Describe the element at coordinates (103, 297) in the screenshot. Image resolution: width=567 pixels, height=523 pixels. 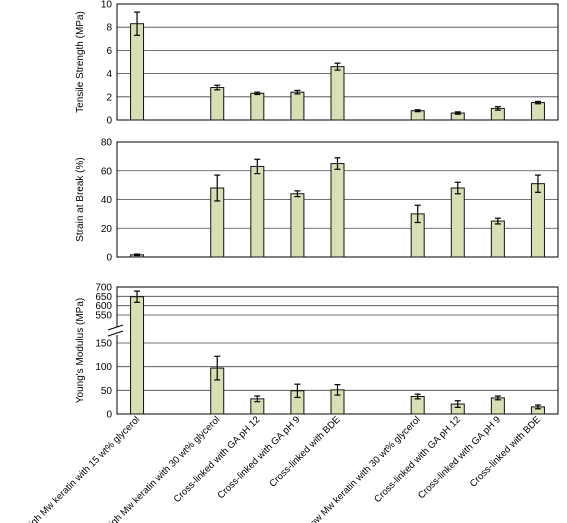
I see `y-tick-label: 650` at that location.